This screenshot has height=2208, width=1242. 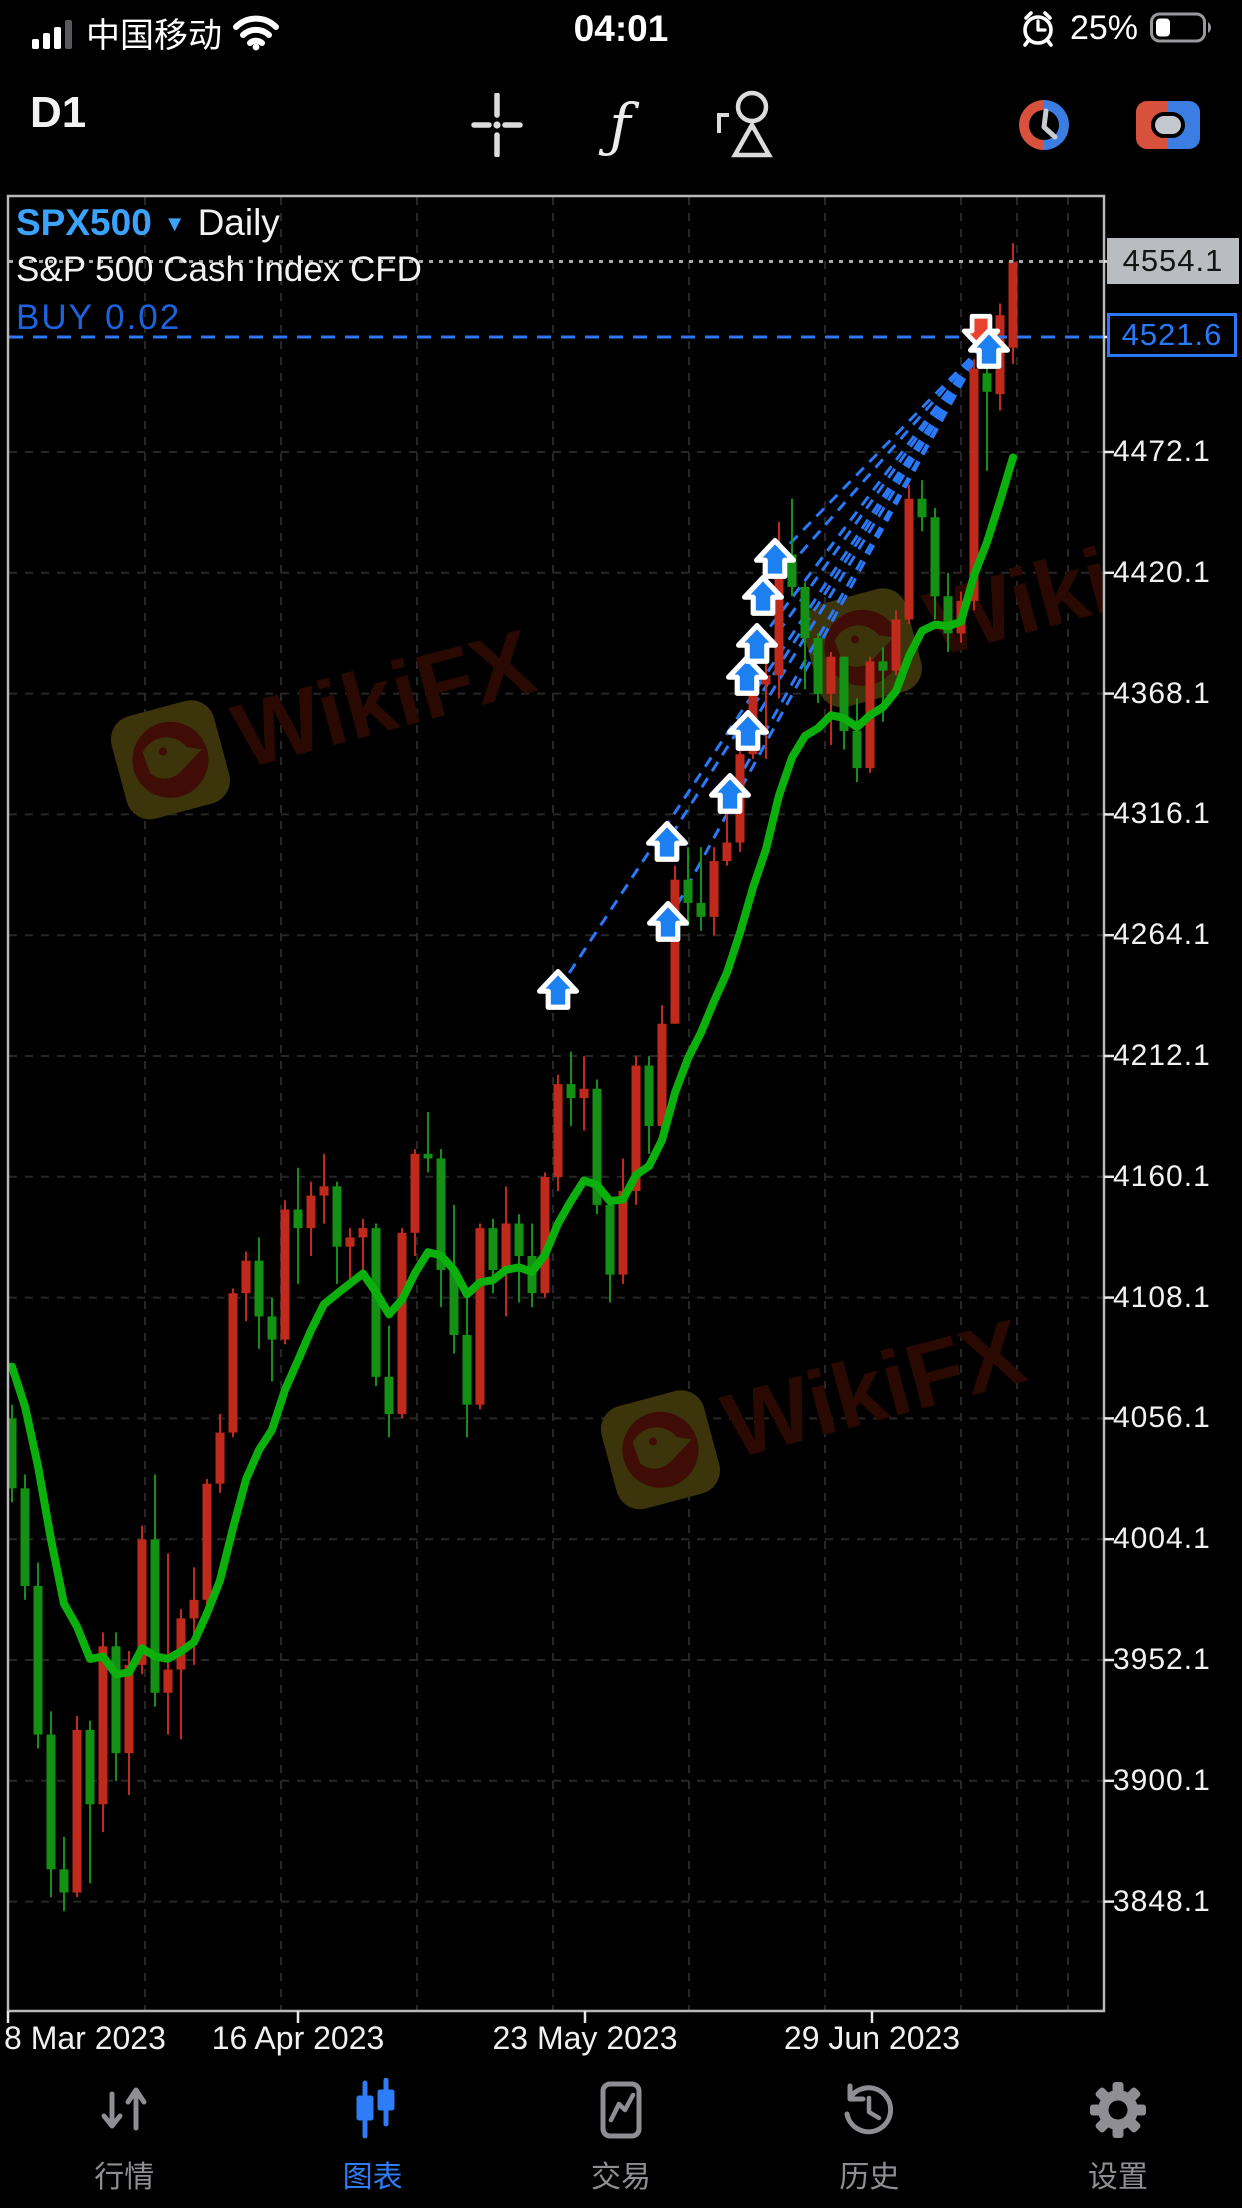 I want to click on status-bar: 中国移动 04:01 25%, so click(x=621, y=28).